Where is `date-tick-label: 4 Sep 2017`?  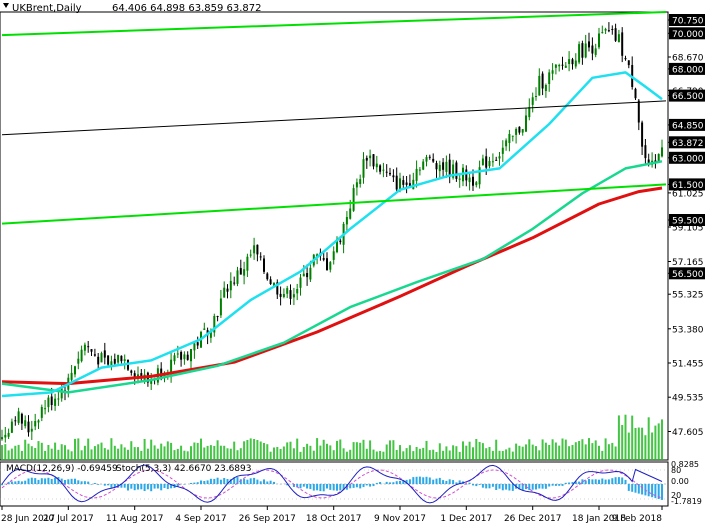
date-tick-label: 4 Sep 2017 is located at coordinates (200, 519).